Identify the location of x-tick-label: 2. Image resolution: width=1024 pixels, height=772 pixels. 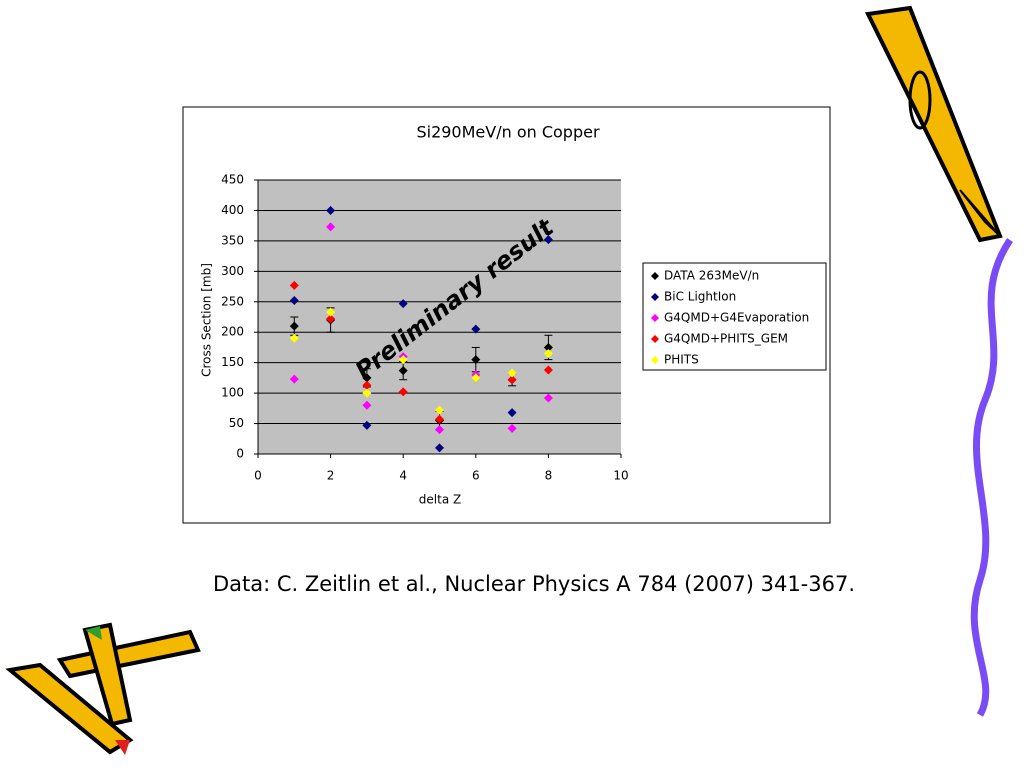
(331, 476).